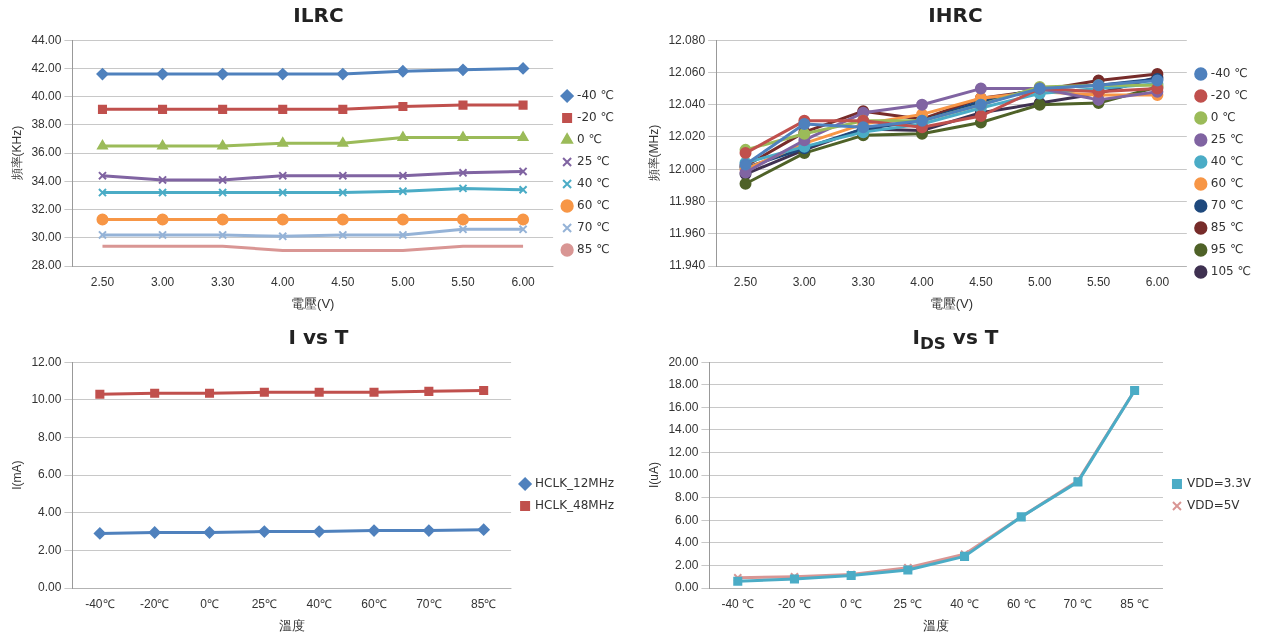  Describe the element at coordinates (955, 15) in the screenshot. I see `chart-title: IHRC` at that location.